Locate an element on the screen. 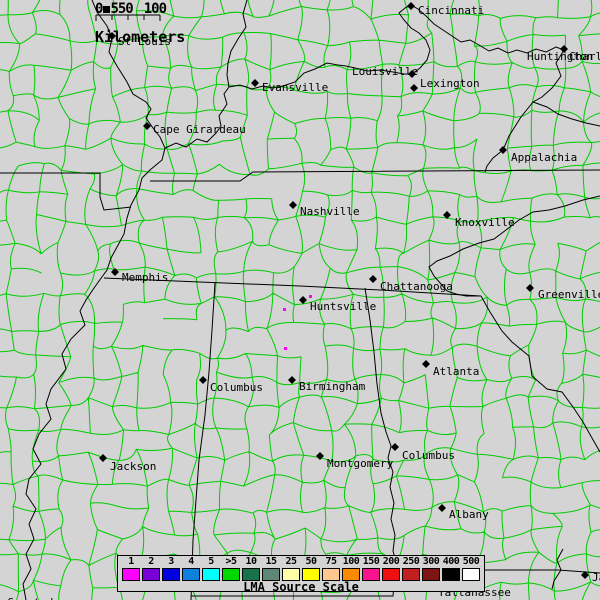 The width and height of the screenshot is (600, 600). legend-value-label: 150 is located at coordinates (371, 561).